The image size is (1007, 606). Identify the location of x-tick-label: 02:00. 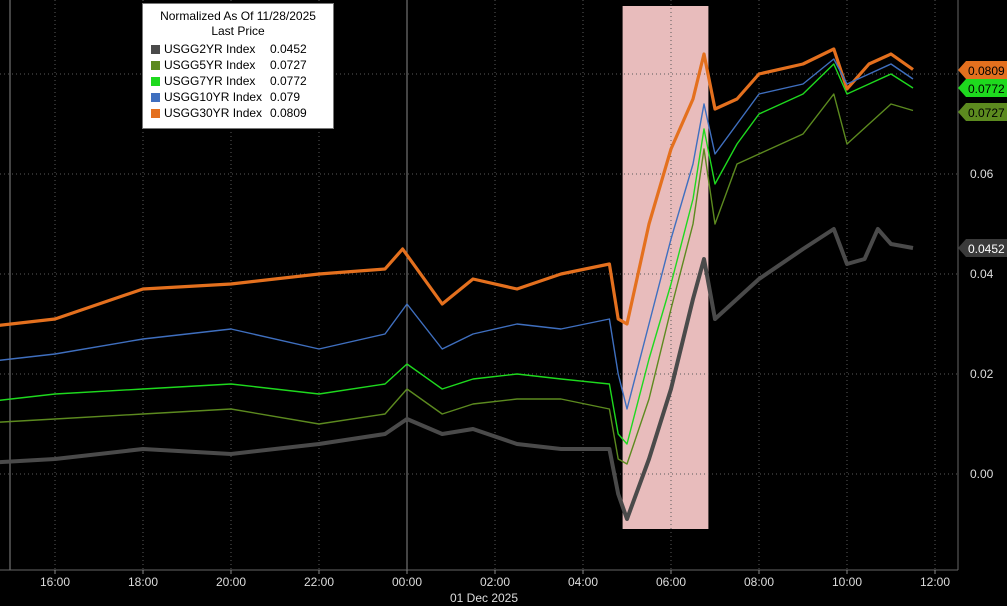
(495, 582).